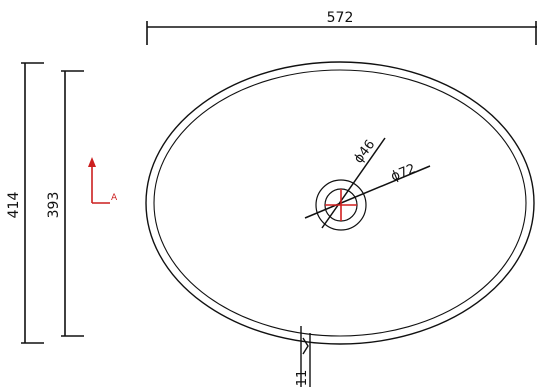 This screenshot has width=537, height=387. What do you see at coordinates (32, 203) in the screenshot?
I see `outer-height-dimension` at bounding box center [32, 203].